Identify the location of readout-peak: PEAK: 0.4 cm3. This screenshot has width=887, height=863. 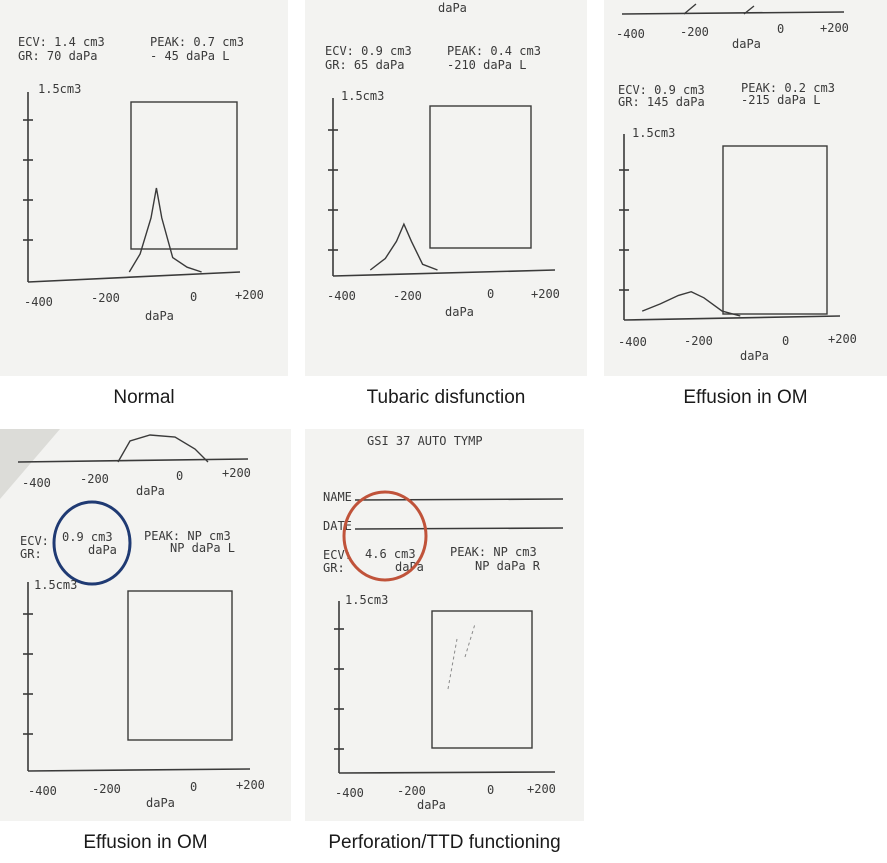
(494, 51).